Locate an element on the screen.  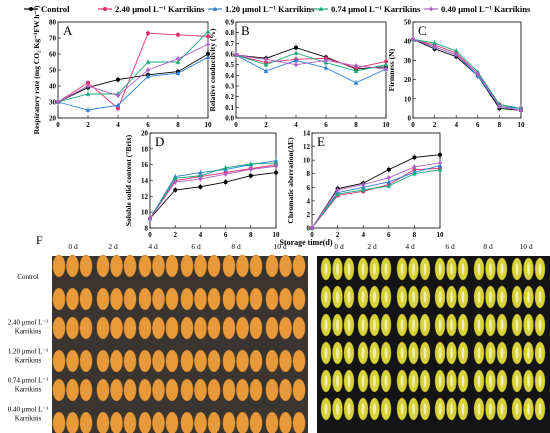
day-label-right: 0 d is located at coordinates (339, 246).